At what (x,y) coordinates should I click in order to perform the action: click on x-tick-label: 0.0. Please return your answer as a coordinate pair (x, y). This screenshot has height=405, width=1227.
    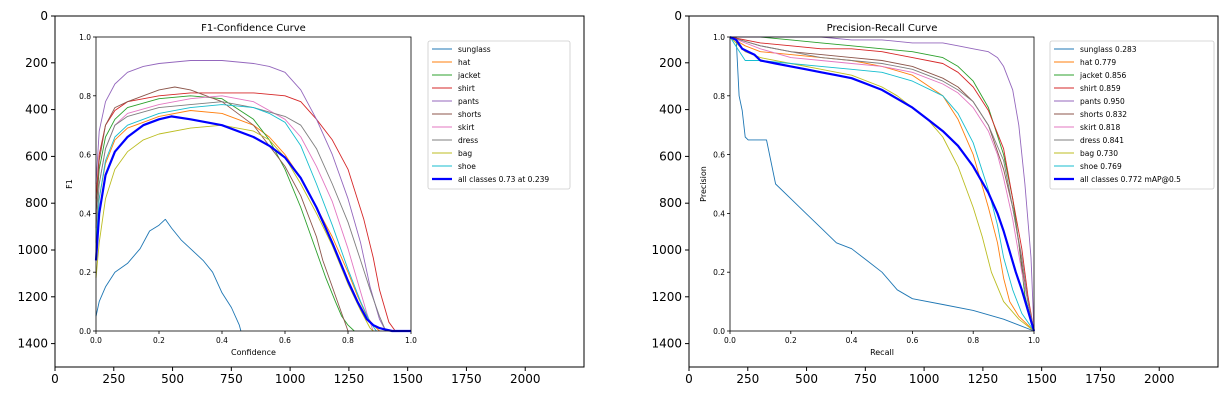
    Looking at the image, I should click on (96, 340).